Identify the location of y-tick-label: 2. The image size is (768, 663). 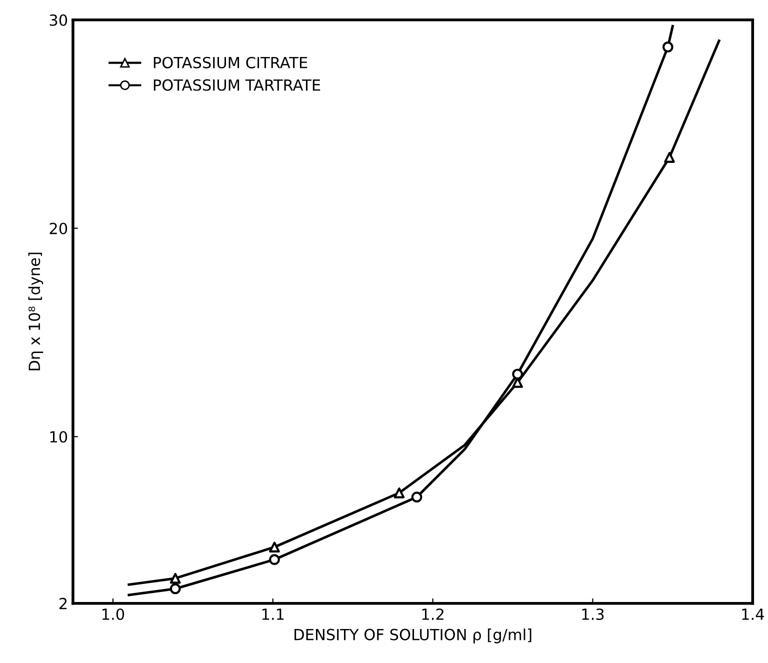
(63, 604).